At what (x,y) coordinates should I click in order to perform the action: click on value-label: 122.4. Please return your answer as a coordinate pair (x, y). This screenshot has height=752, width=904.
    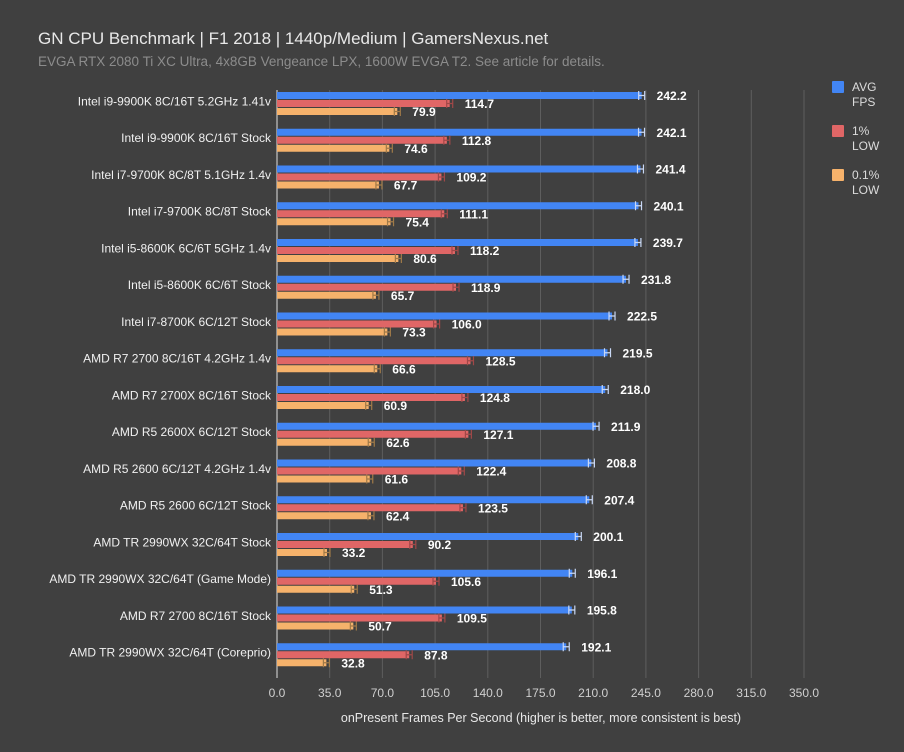
    Looking at the image, I should click on (491, 472).